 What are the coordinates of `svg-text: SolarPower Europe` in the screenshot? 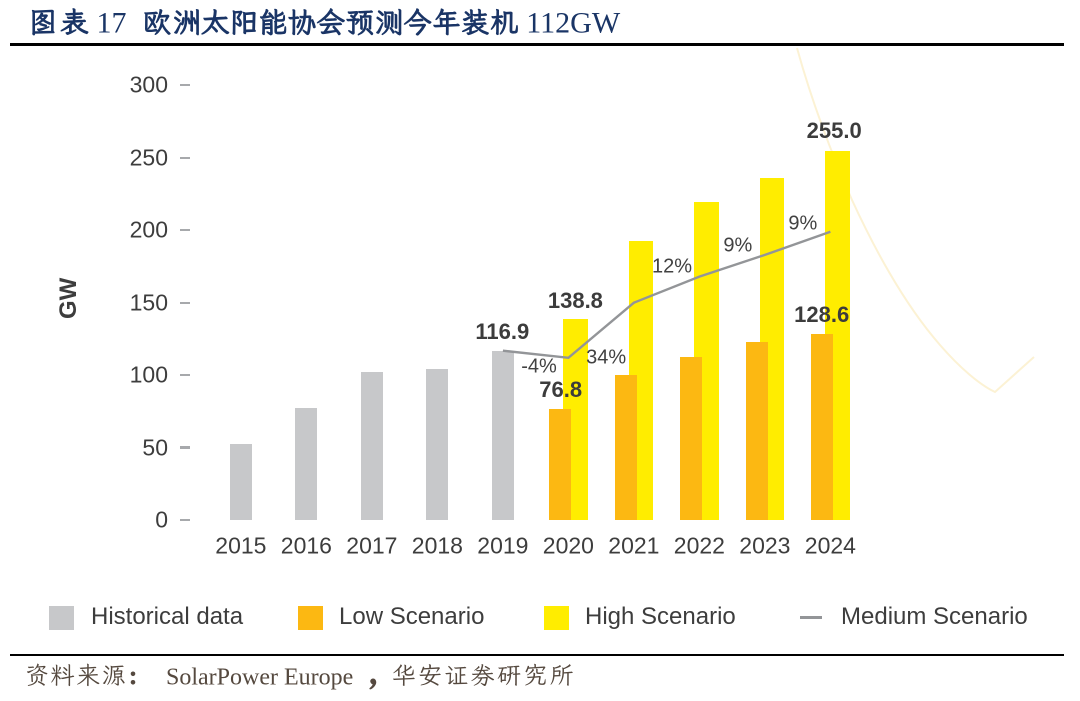 It's located at (259, 678).